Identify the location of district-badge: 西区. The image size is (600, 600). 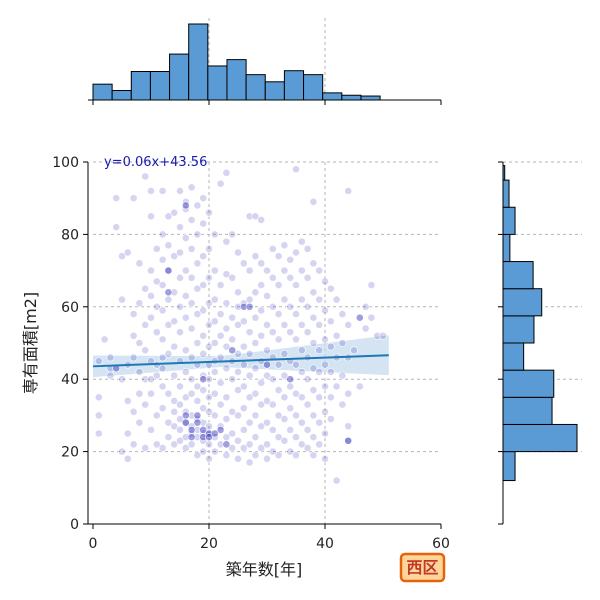
(422, 567).